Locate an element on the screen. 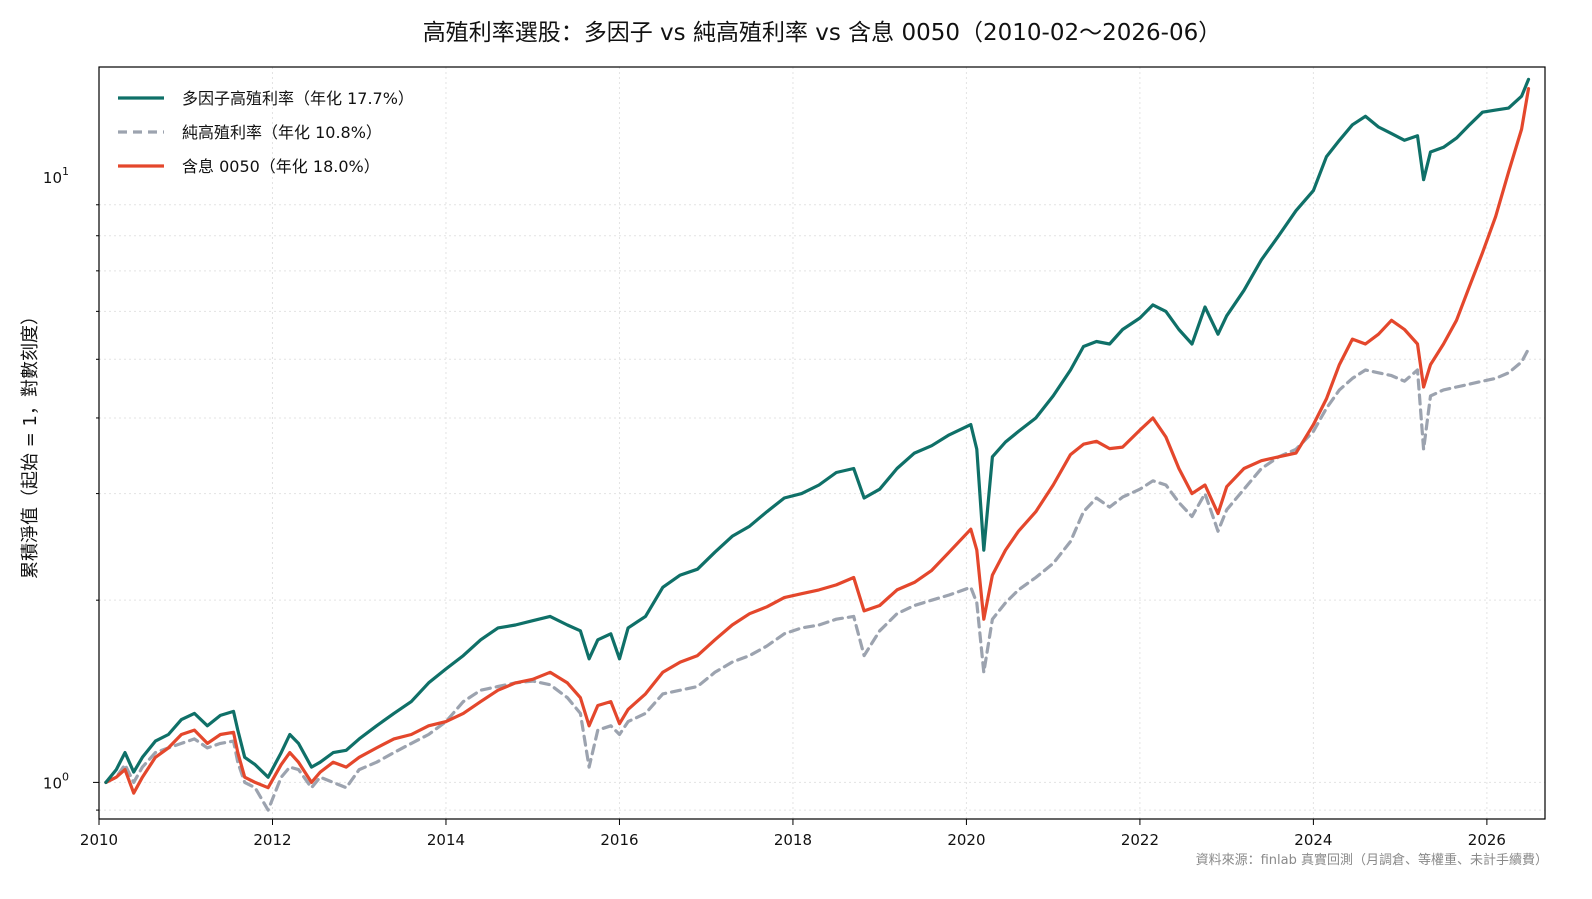  source-note: 資料來源：finlab 真實回測（月調倉、等權重、未計手續費） is located at coordinates (1372, 860).